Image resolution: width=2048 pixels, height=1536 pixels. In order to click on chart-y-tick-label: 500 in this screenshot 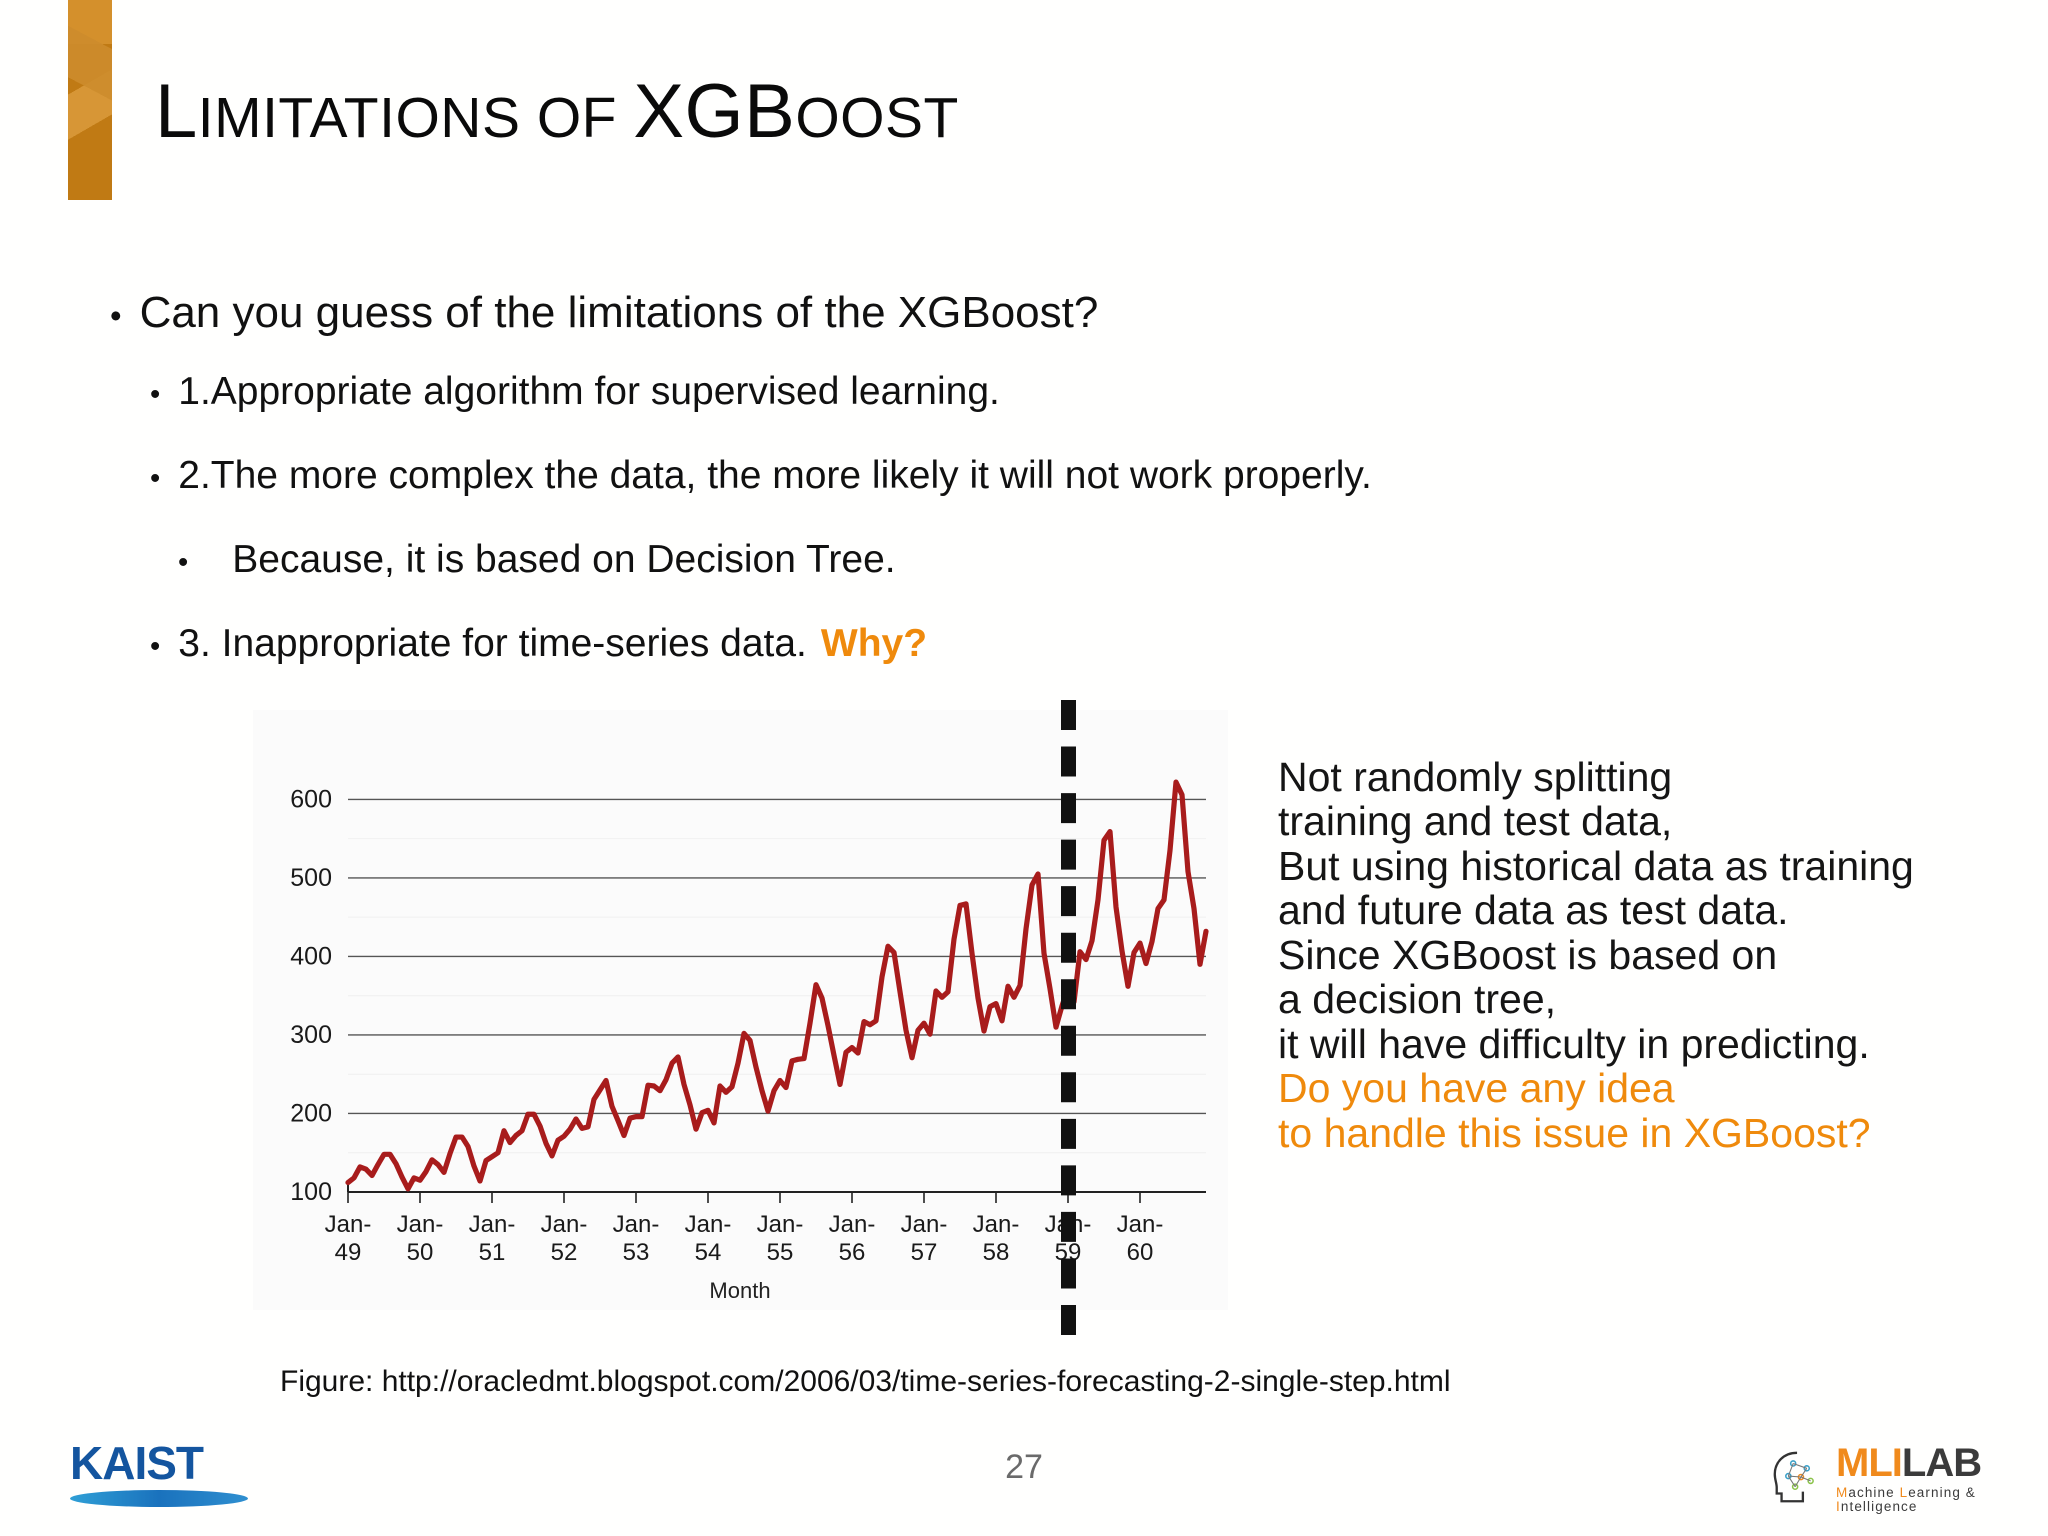, I will do `click(311, 878)`.